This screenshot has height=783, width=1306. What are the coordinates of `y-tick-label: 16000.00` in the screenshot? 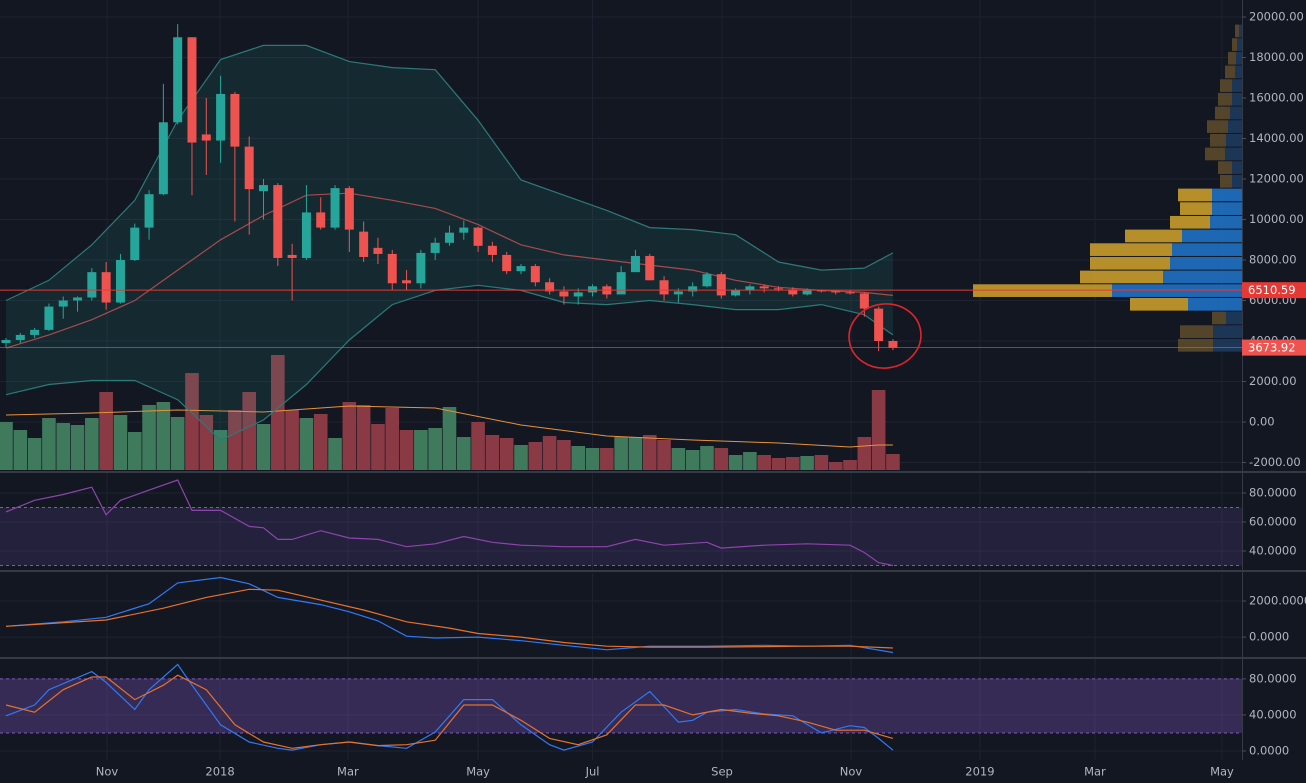 It's located at (1276, 98).